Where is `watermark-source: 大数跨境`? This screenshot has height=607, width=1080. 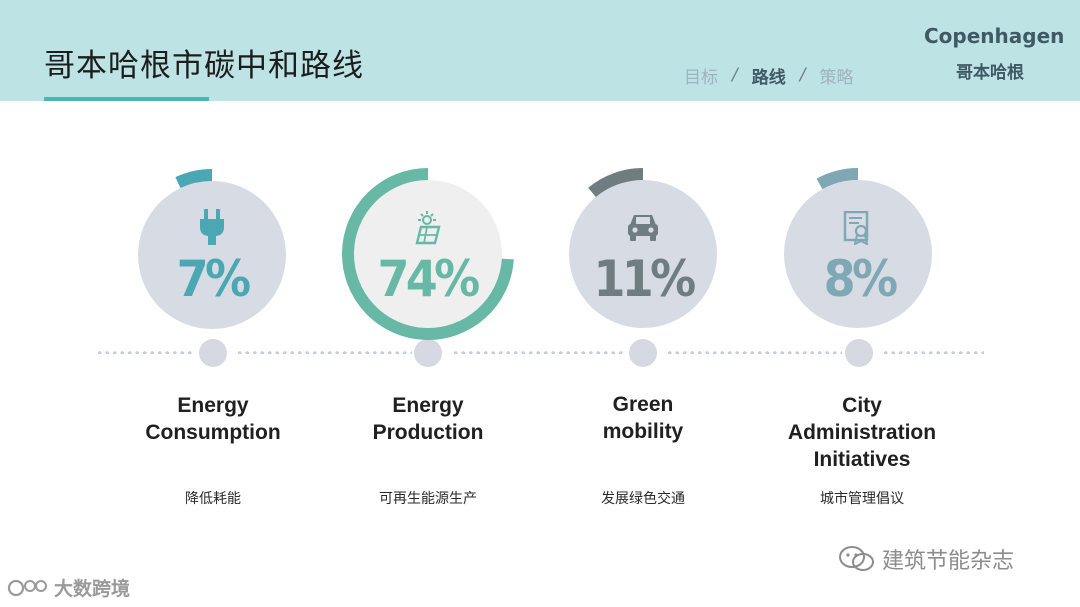 watermark-source: 大数跨境 is located at coordinates (68, 587).